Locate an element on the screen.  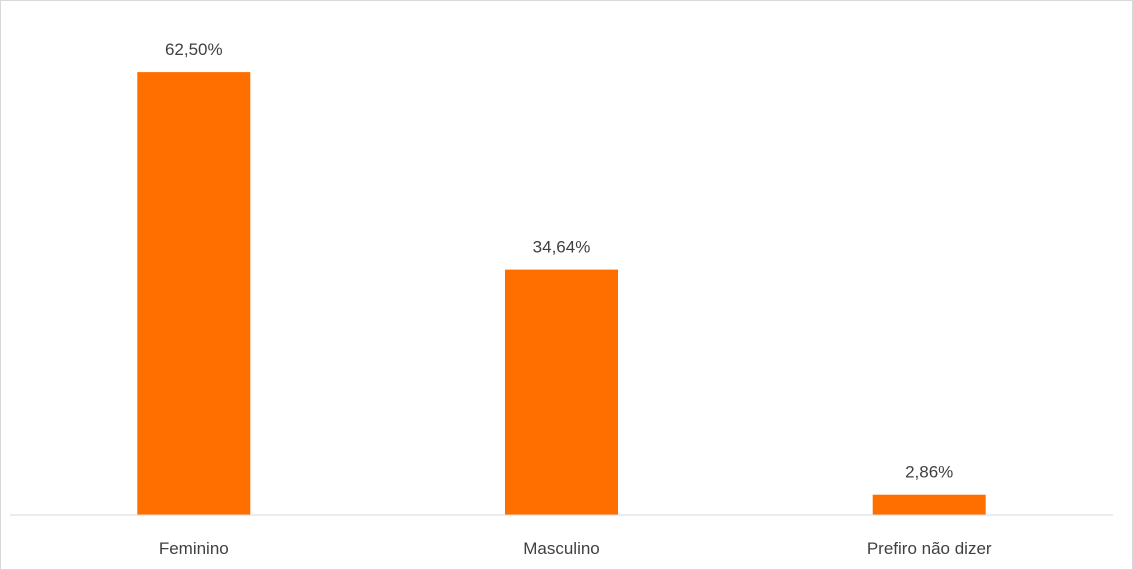
x-tick-labels: Feminino Masculino Prefiro não dizer is located at coordinates (575, 548).